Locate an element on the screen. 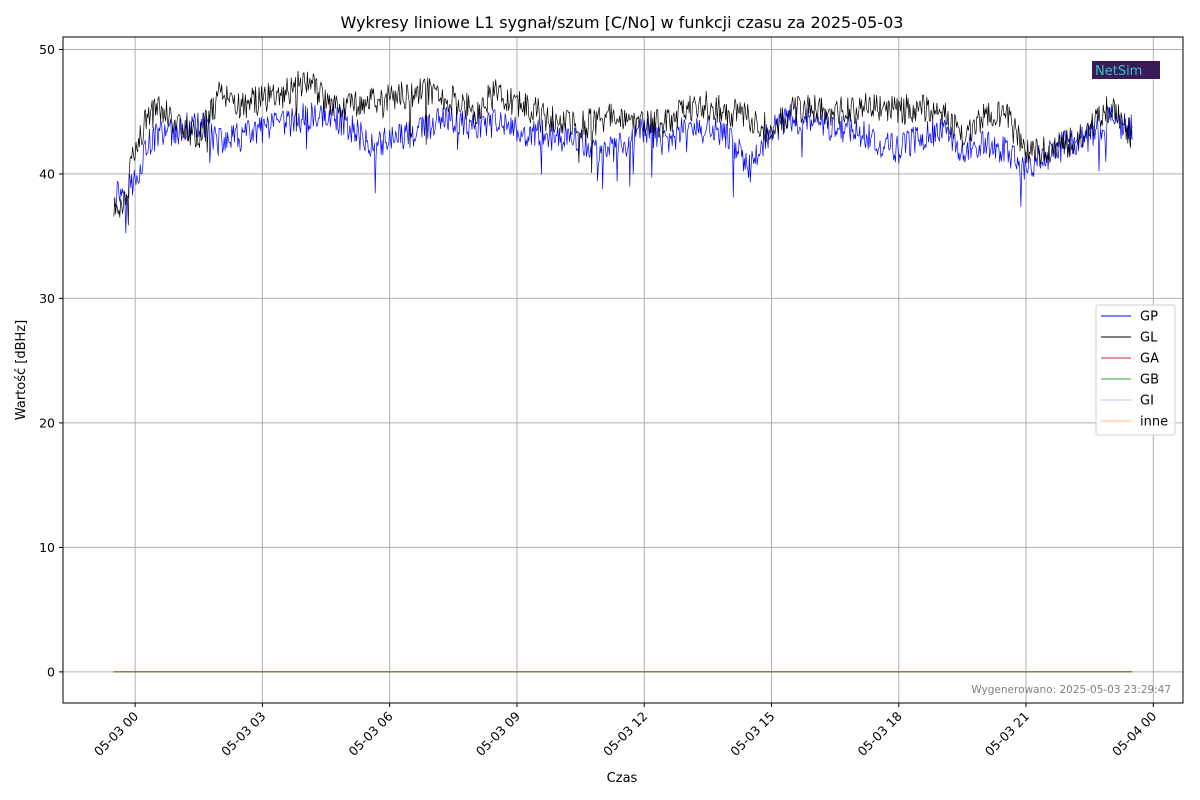  y-tick-label: 10 is located at coordinates (47, 547).